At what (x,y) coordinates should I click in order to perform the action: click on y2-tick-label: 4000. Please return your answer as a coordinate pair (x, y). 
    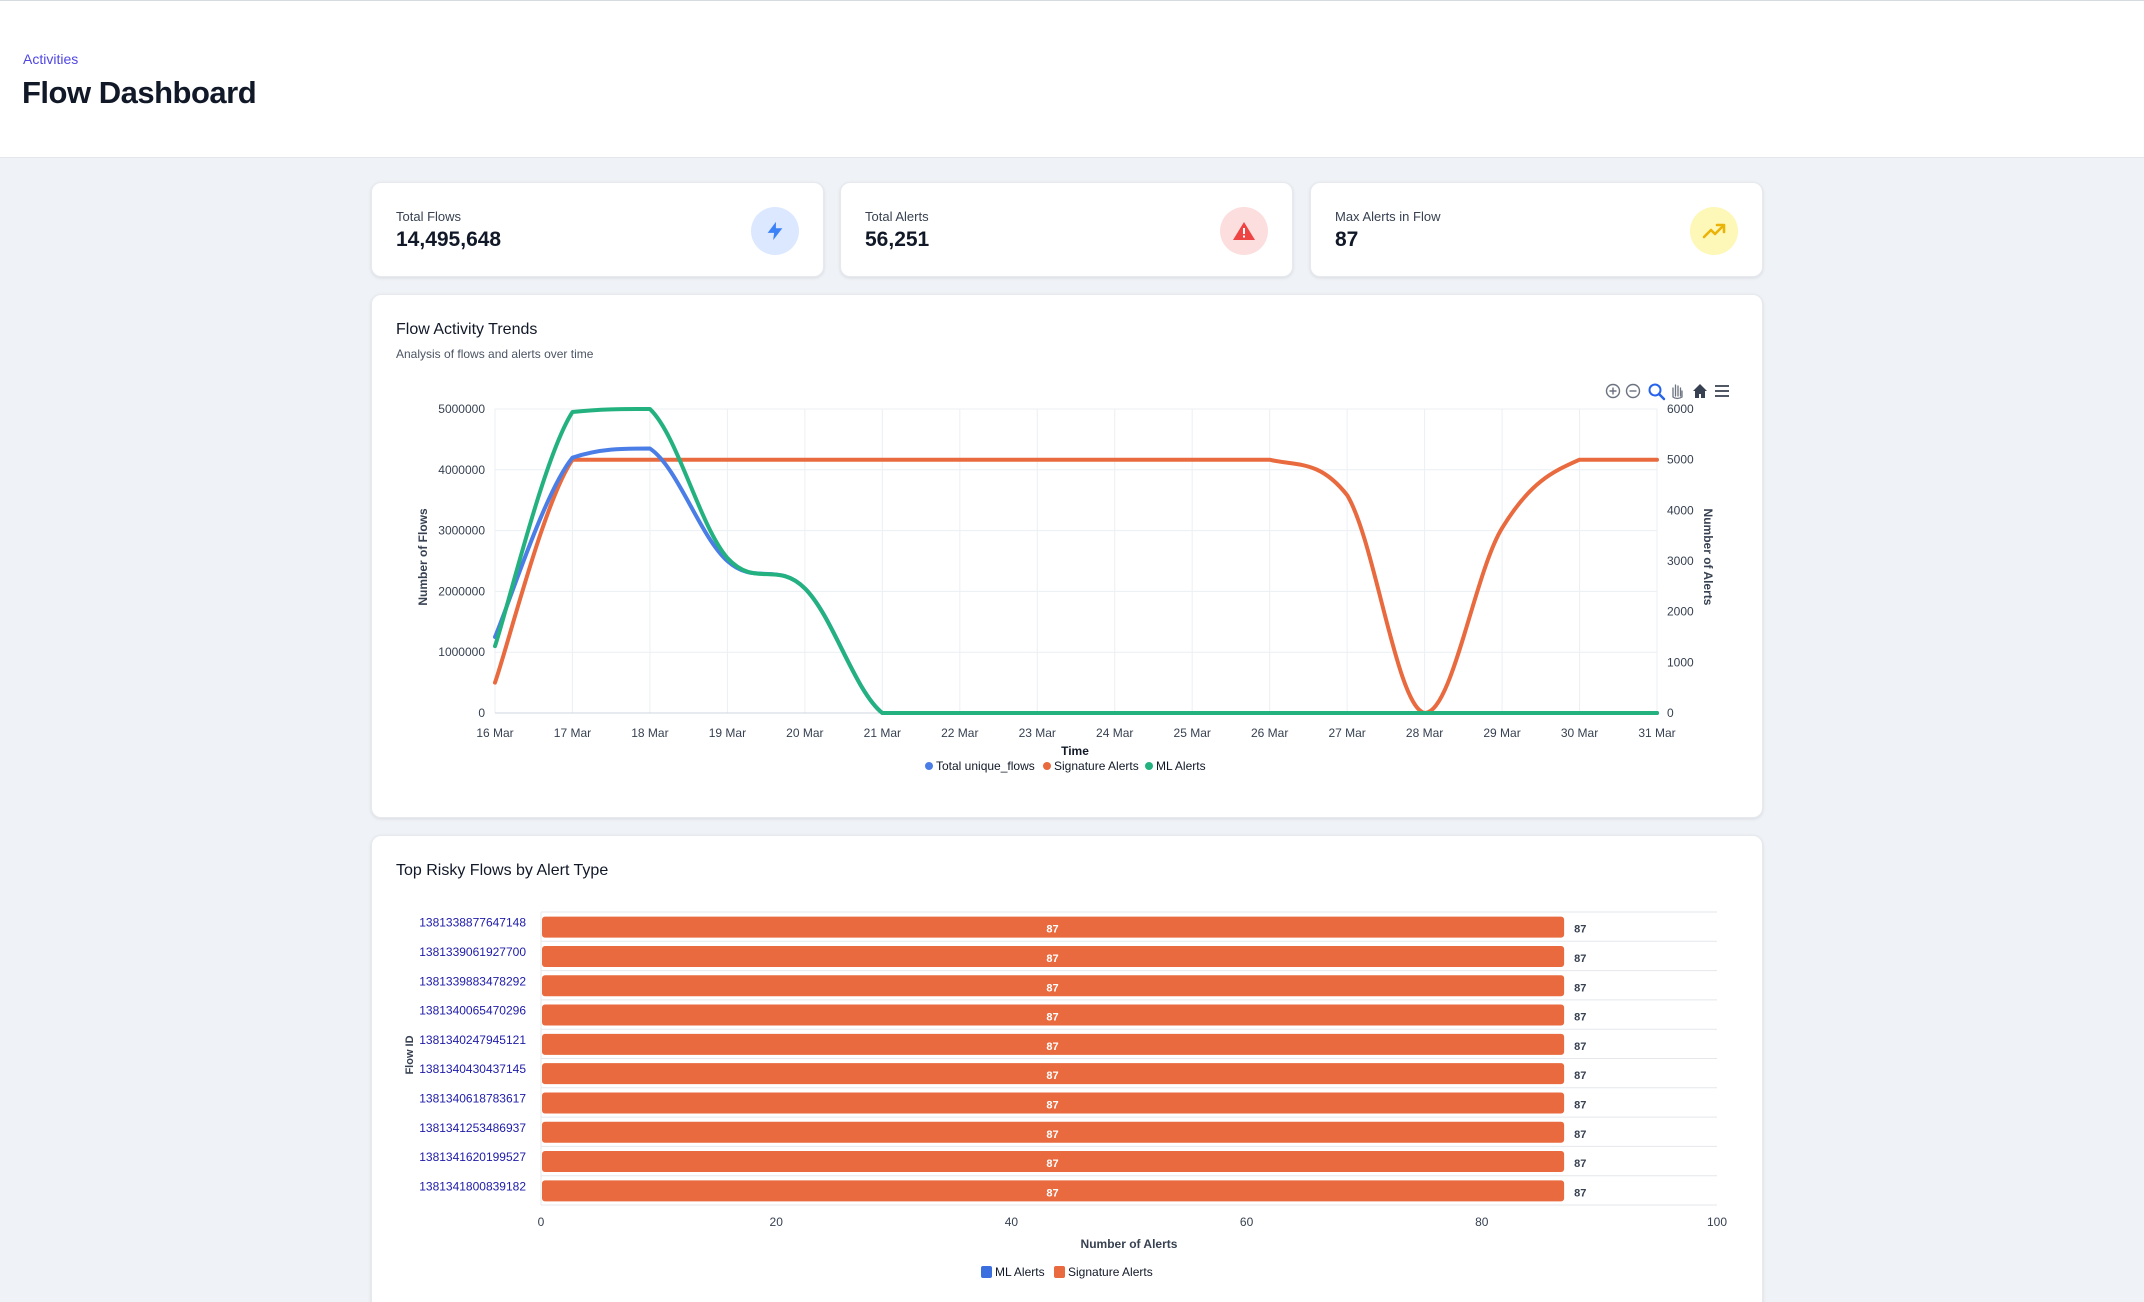
    Looking at the image, I should click on (1680, 510).